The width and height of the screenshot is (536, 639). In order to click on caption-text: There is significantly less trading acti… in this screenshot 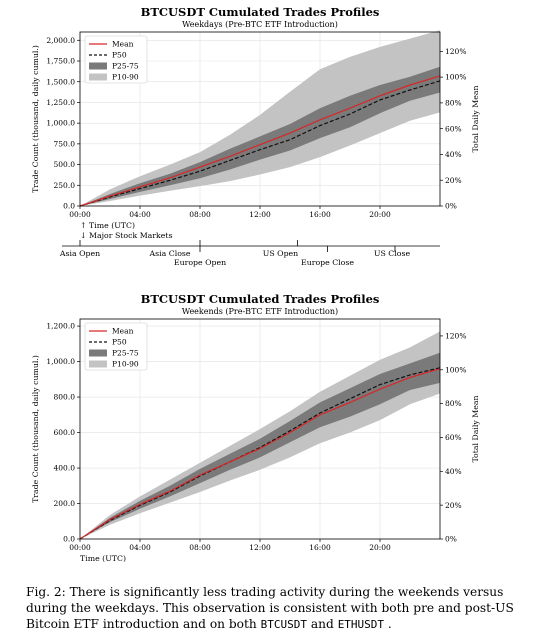, I will do `click(270, 608)`.